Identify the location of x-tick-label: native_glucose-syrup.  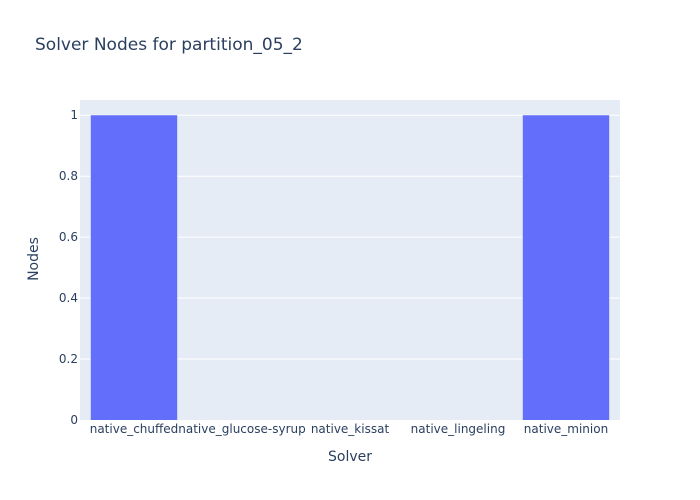
(241, 429).